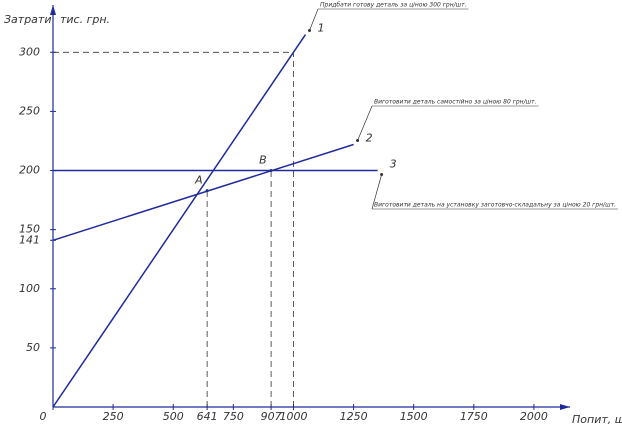 This screenshot has height=427, width=622. What do you see at coordinates (29, 170) in the screenshot?
I see `y-tick-label: 200` at bounding box center [29, 170].